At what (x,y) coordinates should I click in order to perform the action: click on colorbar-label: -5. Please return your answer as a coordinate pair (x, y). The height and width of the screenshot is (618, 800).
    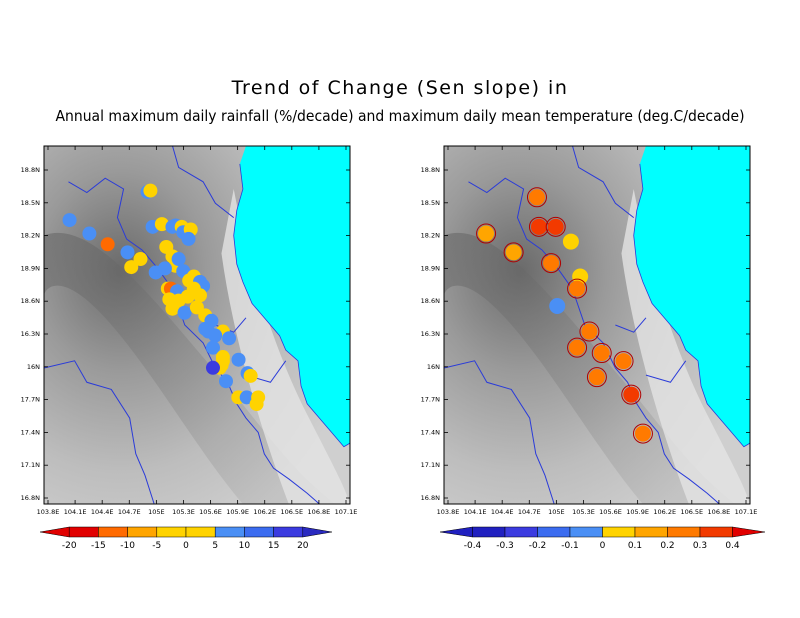
    Looking at the image, I should click on (156, 546).